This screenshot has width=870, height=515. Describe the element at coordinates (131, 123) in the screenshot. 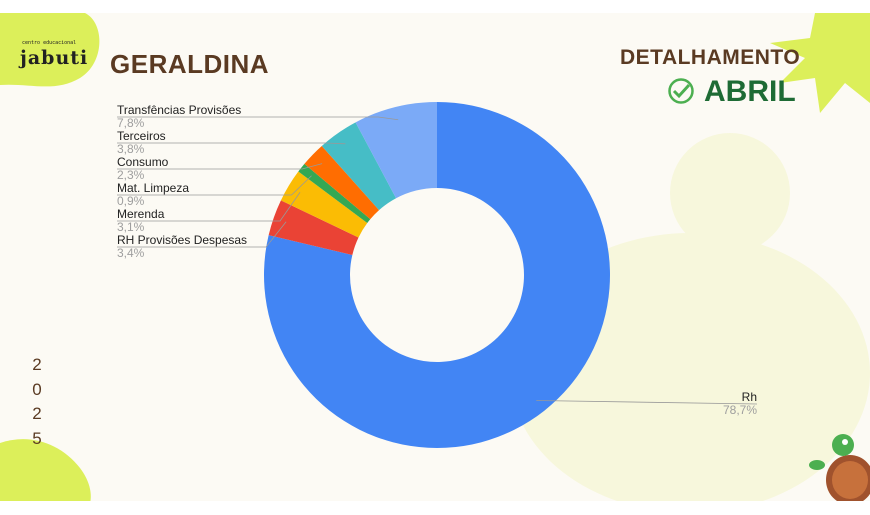

I see `slice-percent: 7,8%` at that location.